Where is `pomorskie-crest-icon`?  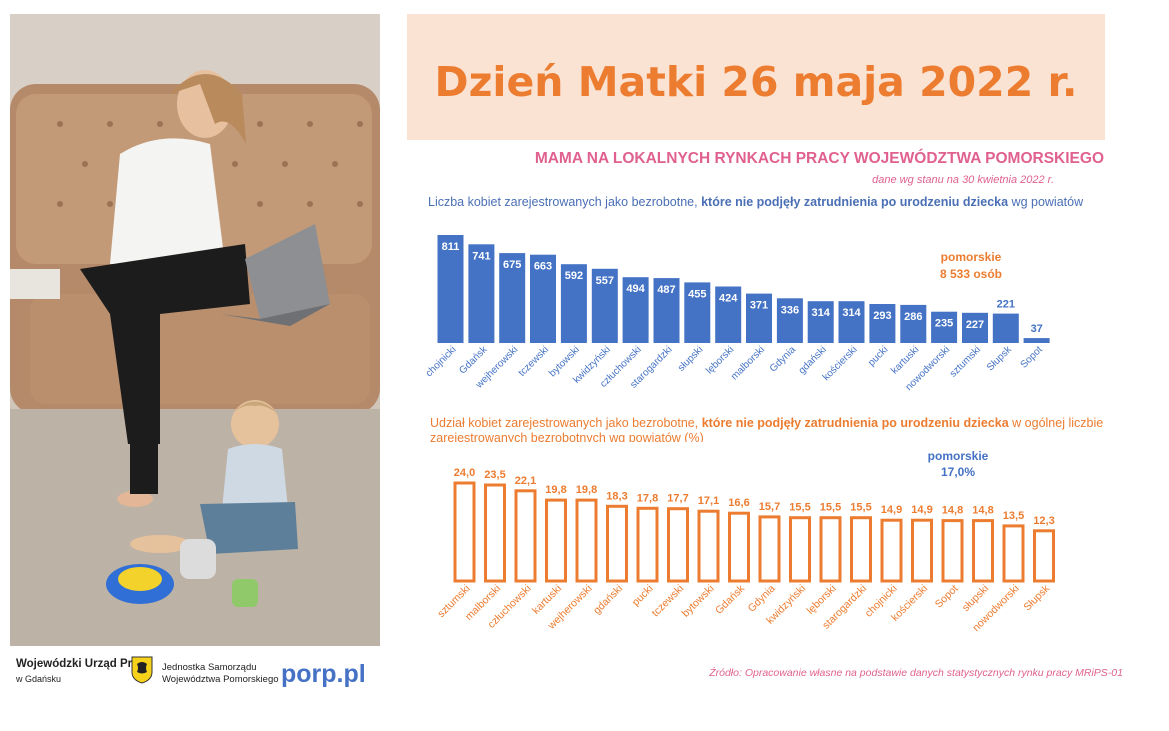
pomorskie-crest-icon is located at coordinates (142, 670).